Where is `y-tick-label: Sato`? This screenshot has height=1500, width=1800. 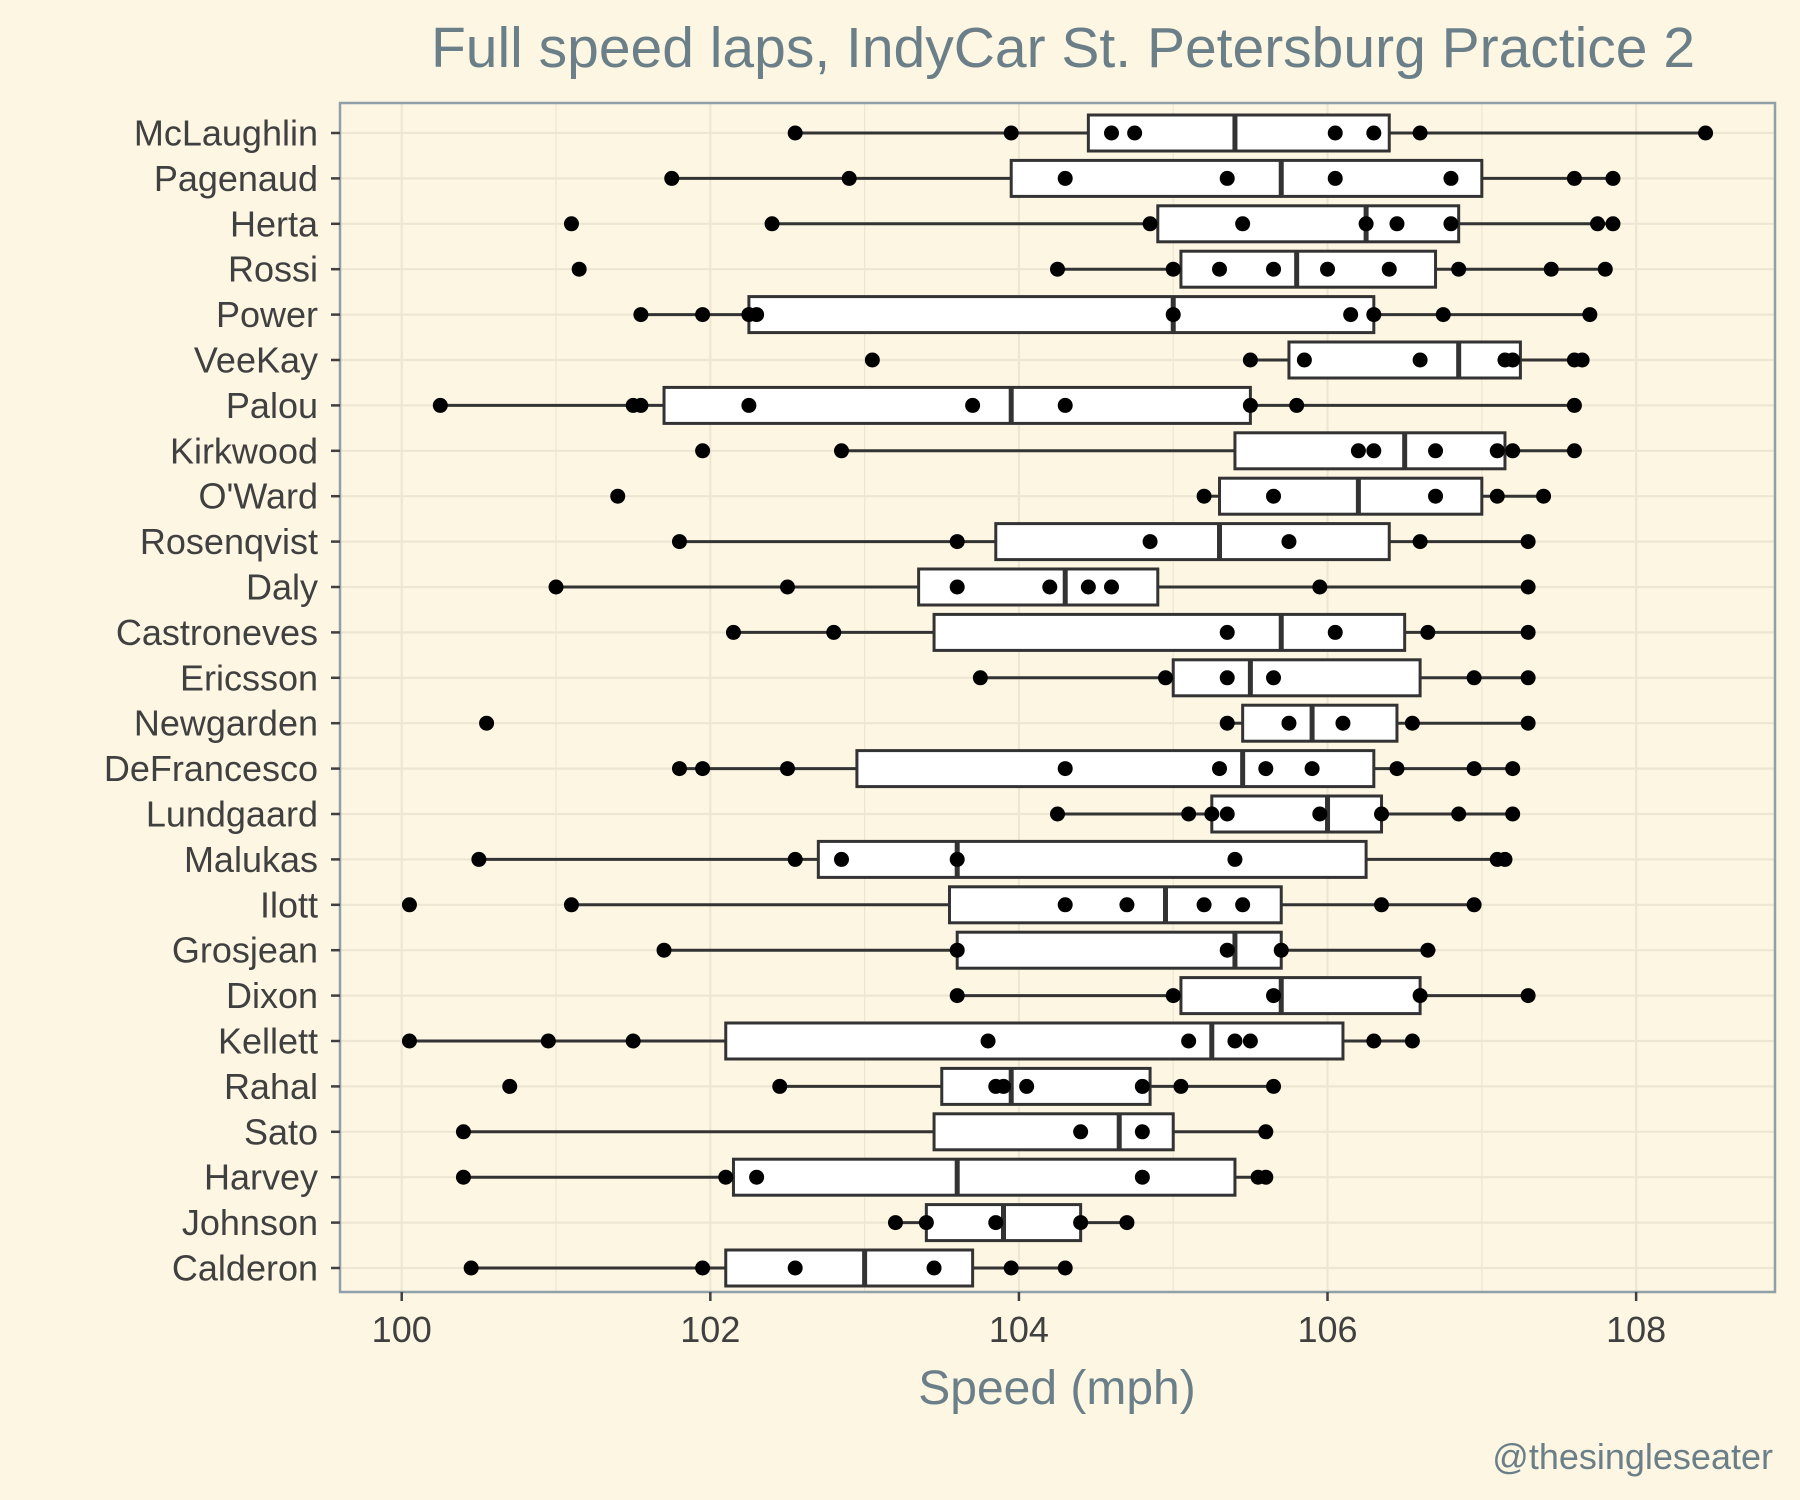
y-tick-label: Sato is located at coordinates (281, 1131).